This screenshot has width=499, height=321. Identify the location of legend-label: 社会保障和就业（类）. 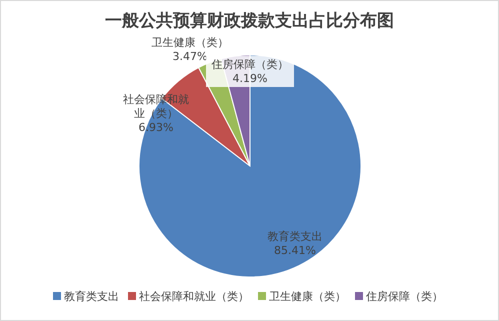
(194, 296).